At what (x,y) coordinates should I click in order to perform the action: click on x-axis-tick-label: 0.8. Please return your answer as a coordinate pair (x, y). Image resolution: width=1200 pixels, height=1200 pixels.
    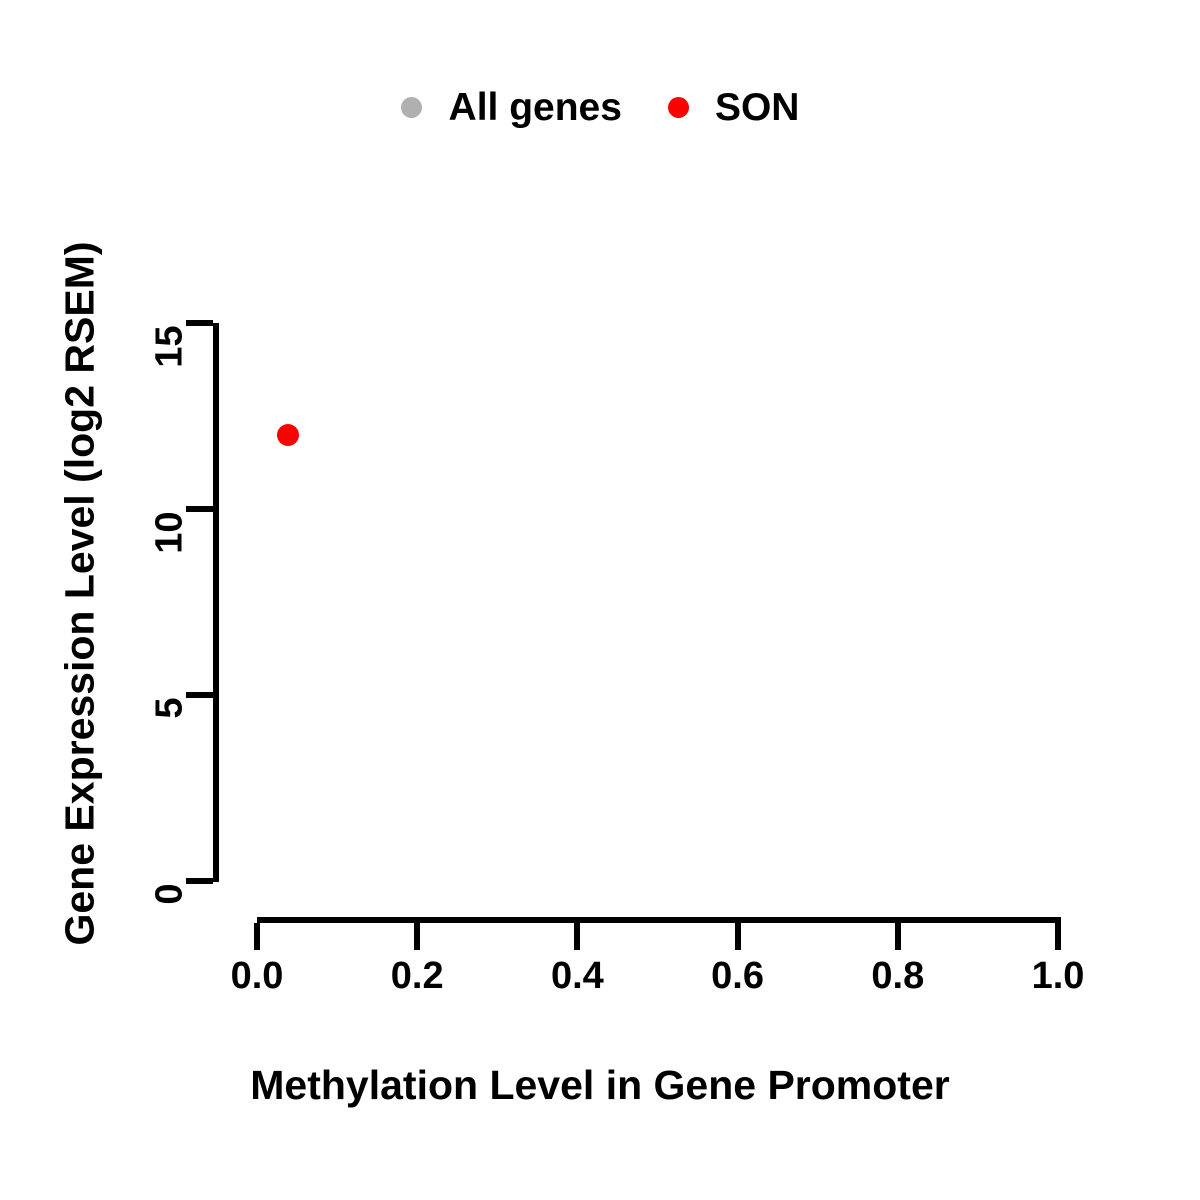
    Looking at the image, I should click on (898, 976).